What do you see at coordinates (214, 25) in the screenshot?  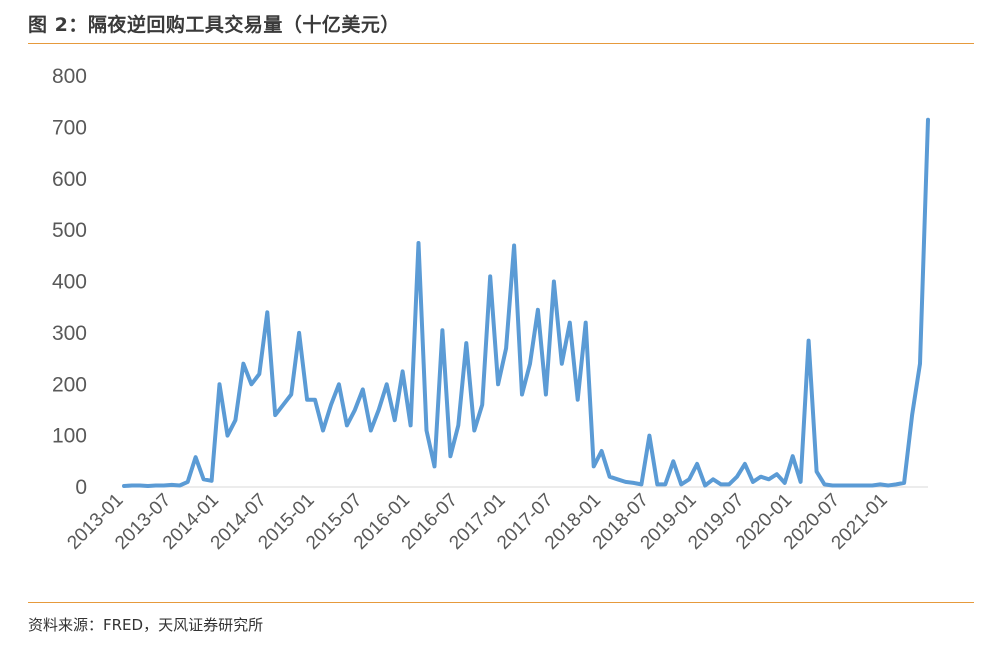 I see `page-title: 图 2：隔夜逆回购工具交易量（十亿美元）` at bounding box center [214, 25].